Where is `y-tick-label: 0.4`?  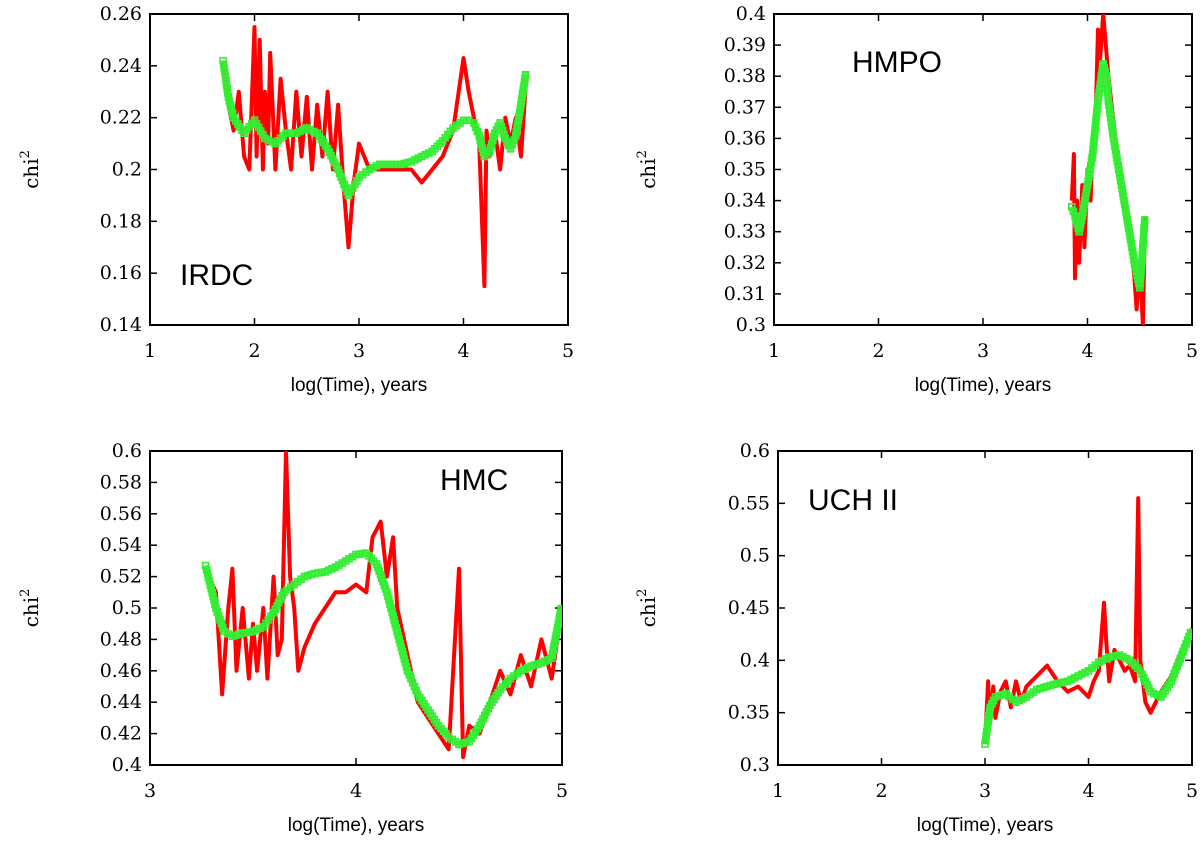
y-tick-label: 0.4 is located at coordinates (127, 765).